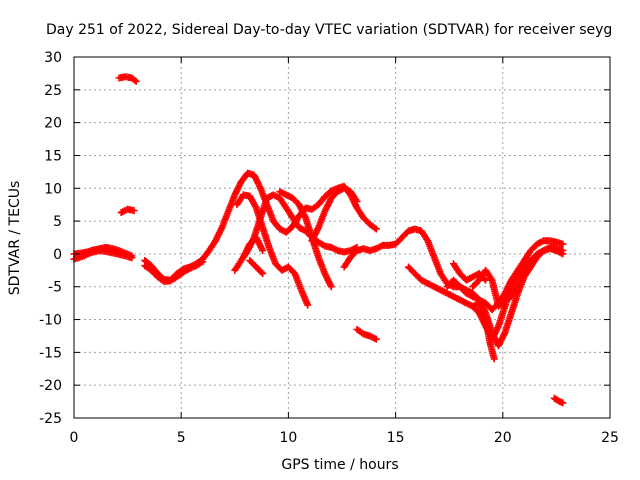 Image resolution: width=640 pixels, height=480 pixels. What do you see at coordinates (498, 288) in the screenshot?
I see `series-arc-r` at bounding box center [498, 288].